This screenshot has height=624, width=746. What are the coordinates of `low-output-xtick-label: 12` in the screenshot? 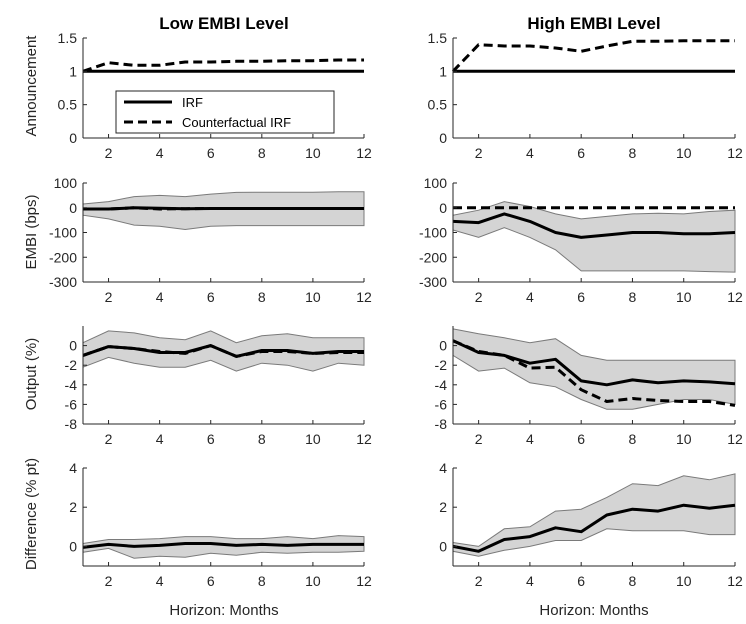 It's located at (364, 439).